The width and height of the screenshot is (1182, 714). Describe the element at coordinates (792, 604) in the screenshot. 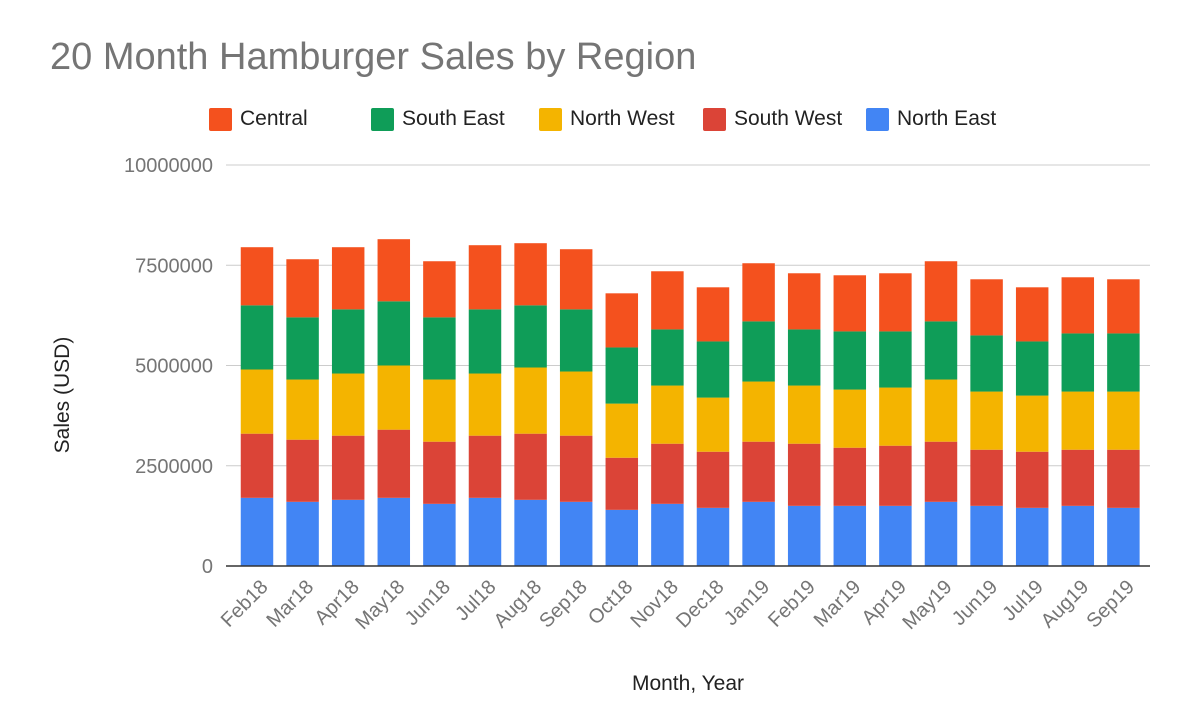

I see `x-tick-label: Feb19` at that location.